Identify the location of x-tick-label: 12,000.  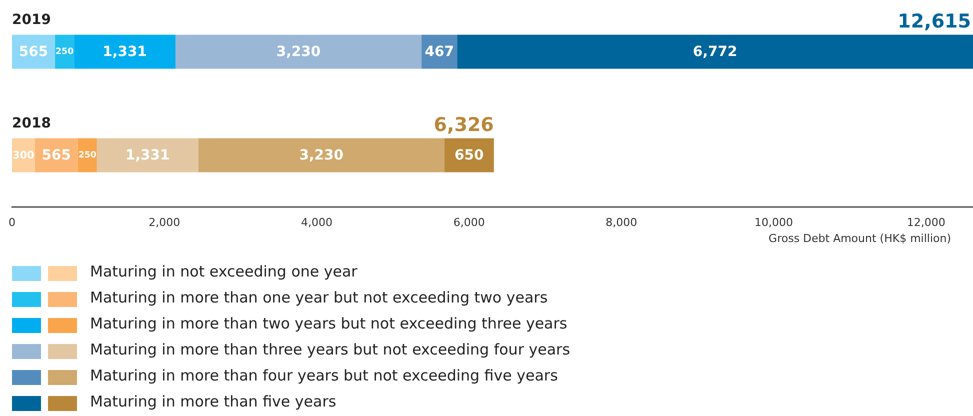
(926, 222).